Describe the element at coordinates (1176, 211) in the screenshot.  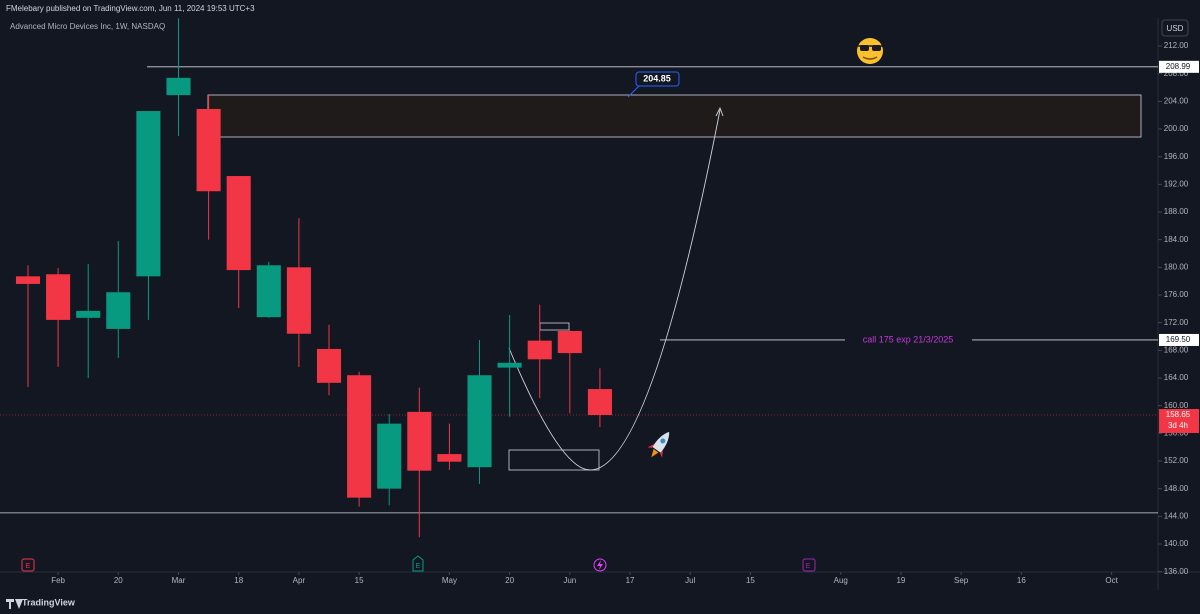
I see `y-tick-label: 188.00` at that location.